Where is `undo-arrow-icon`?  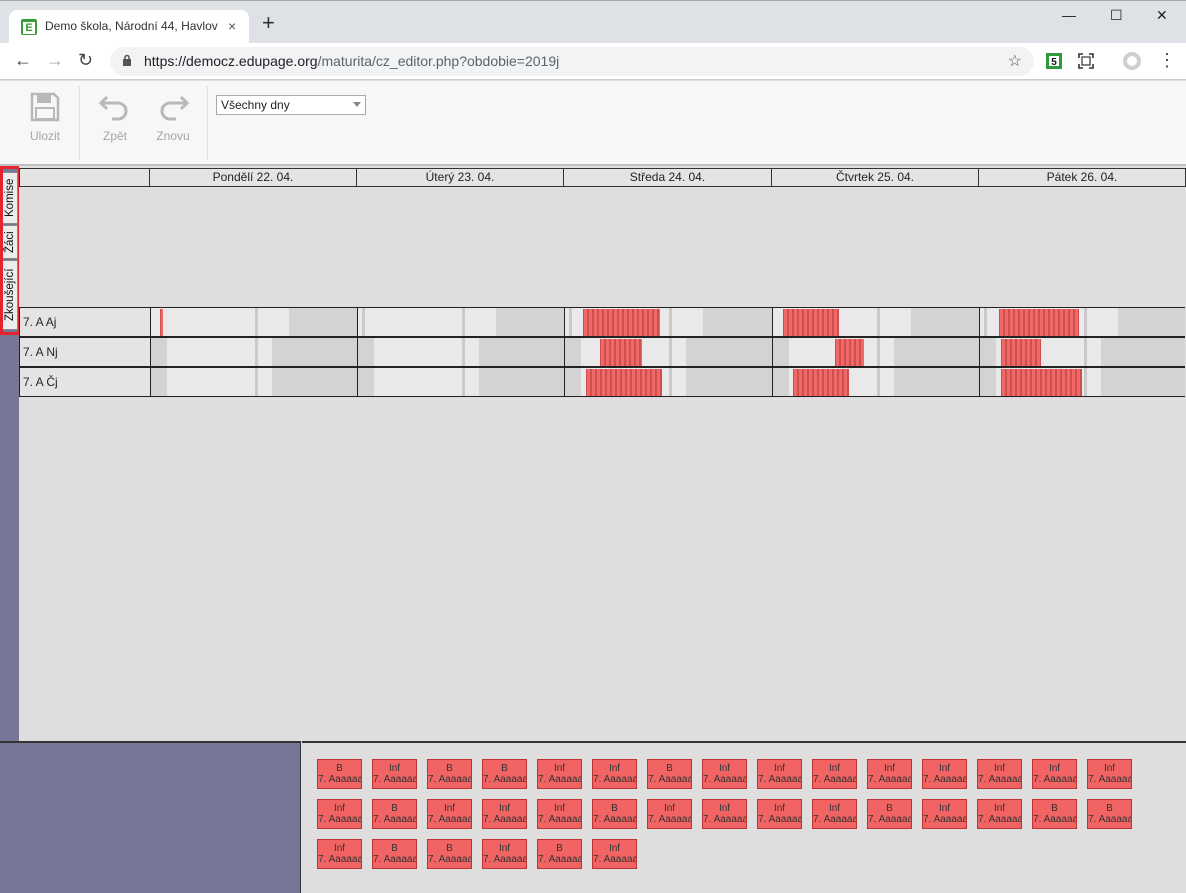 undo-arrow-icon is located at coordinates (113, 108).